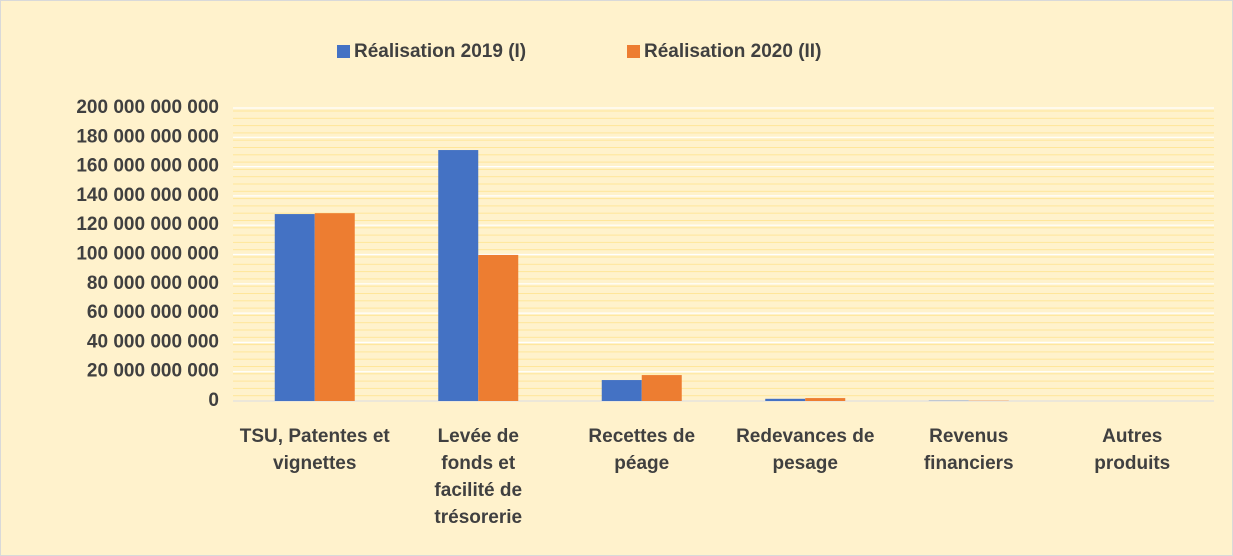 The height and width of the screenshot is (556, 1233). I want to click on y-tick-label: 180 000 000 000, so click(147, 136).